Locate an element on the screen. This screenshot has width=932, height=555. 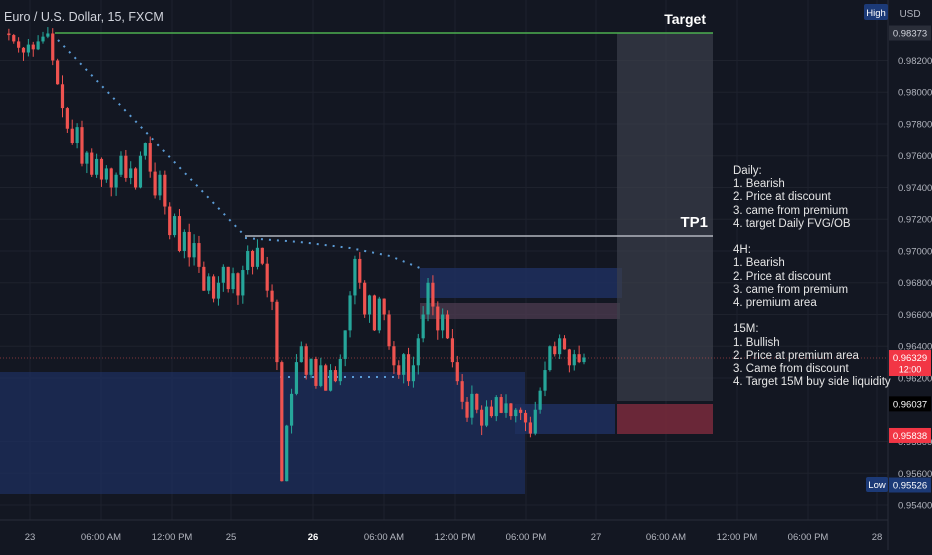
y-tick-label: 0.98000 is located at coordinates (915, 93).